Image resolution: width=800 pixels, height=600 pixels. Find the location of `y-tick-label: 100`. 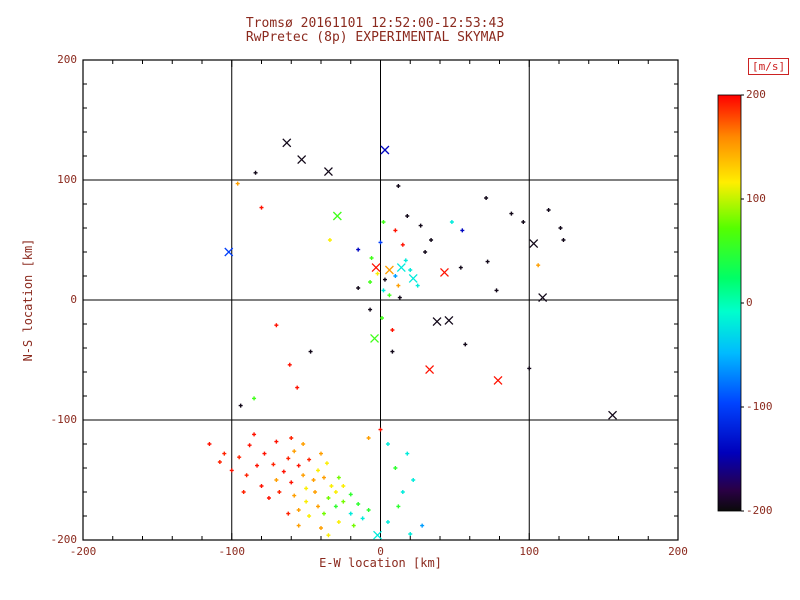

y-tick-label: 100 is located at coordinates (67, 179).